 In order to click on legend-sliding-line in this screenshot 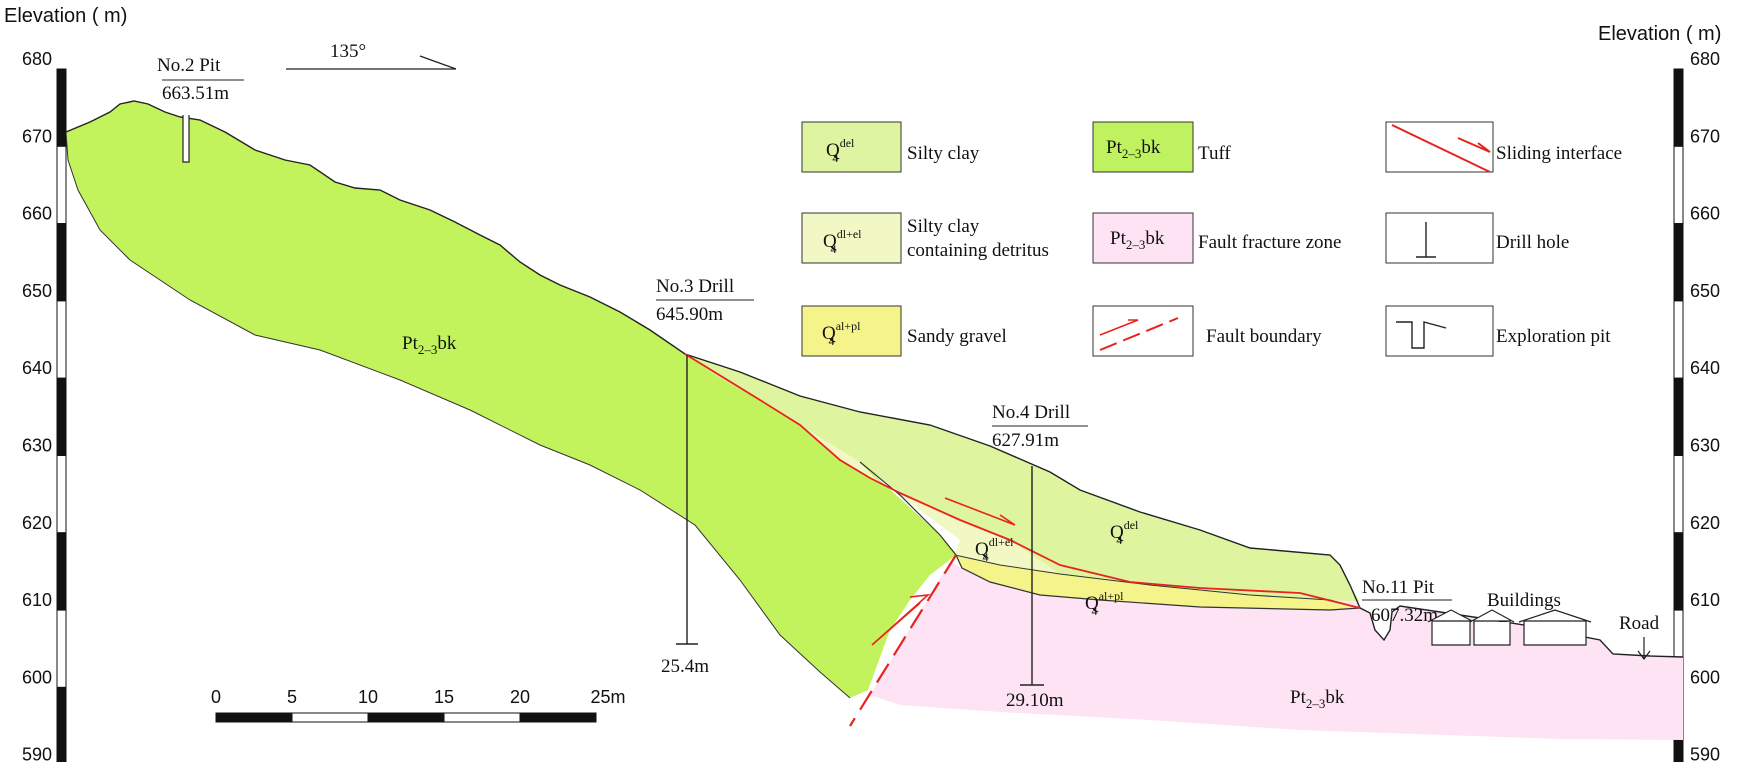, I will do `click(1441, 148)`.